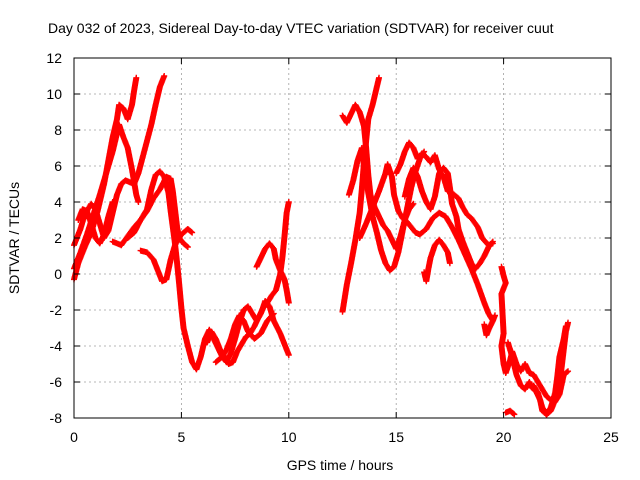  What do you see at coordinates (58, 274) in the screenshot?
I see `y-tick-label: 0` at bounding box center [58, 274].